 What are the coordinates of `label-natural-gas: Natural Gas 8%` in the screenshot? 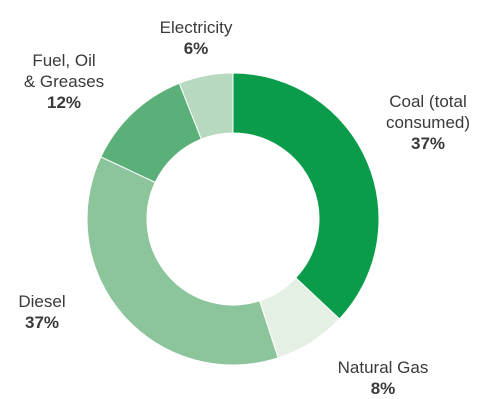 It's located at (383, 378).